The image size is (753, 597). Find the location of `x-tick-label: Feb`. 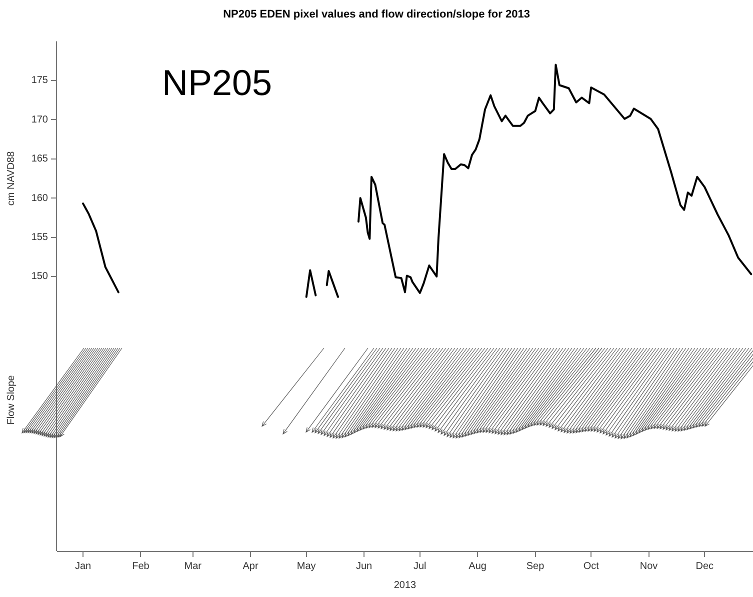

x-tick-label: Feb is located at coordinates (141, 566).